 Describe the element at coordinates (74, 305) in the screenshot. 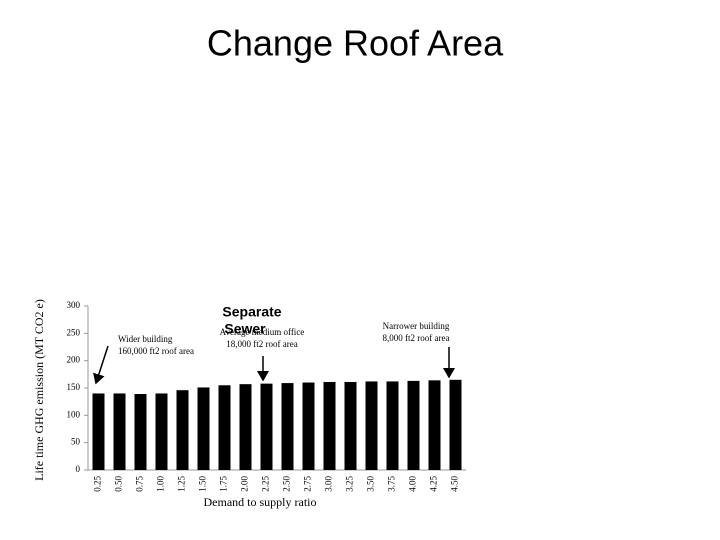

I see `y-tick-label: 300` at that location.